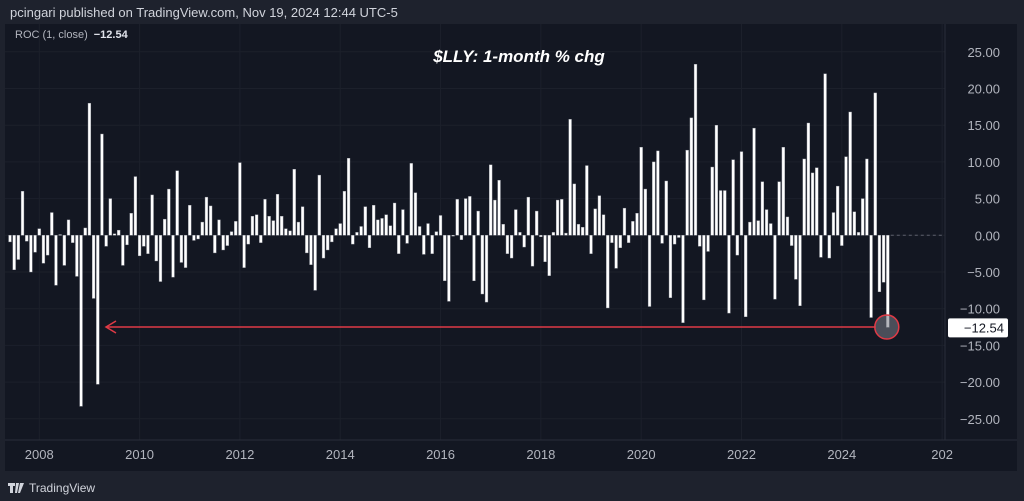 Image resolution: width=1024 pixels, height=501 pixels. What do you see at coordinates (983, 125) in the screenshot?
I see `y-tick-label: 15.00` at bounding box center [983, 125].